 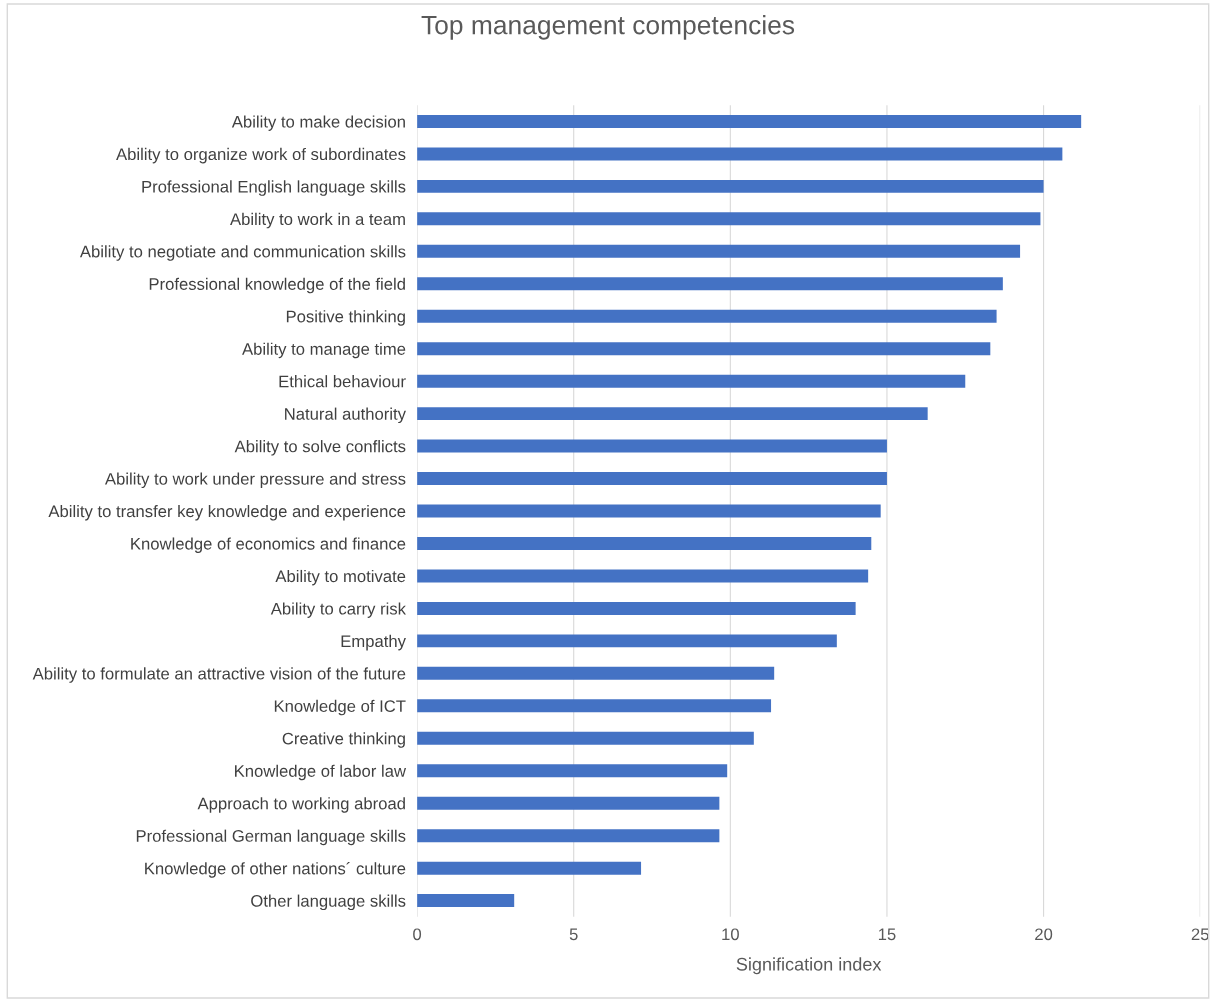 What do you see at coordinates (328, 902) in the screenshot?
I see `y-tick-label: Other language skills` at bounding box center [328, 902].